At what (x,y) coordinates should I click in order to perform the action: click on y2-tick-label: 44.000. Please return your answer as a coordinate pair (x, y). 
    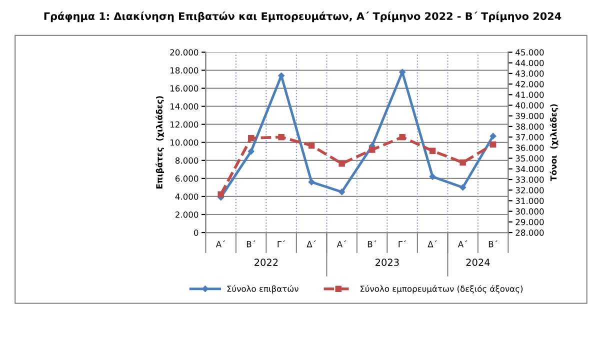
    Looking at the image, I should click on (530, 63).